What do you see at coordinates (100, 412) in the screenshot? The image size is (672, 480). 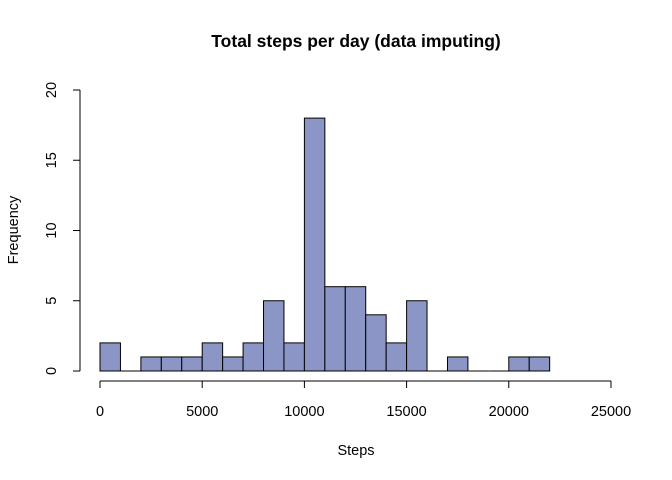 I see `x-tick-label: 0` at bounding box center [100, 412].